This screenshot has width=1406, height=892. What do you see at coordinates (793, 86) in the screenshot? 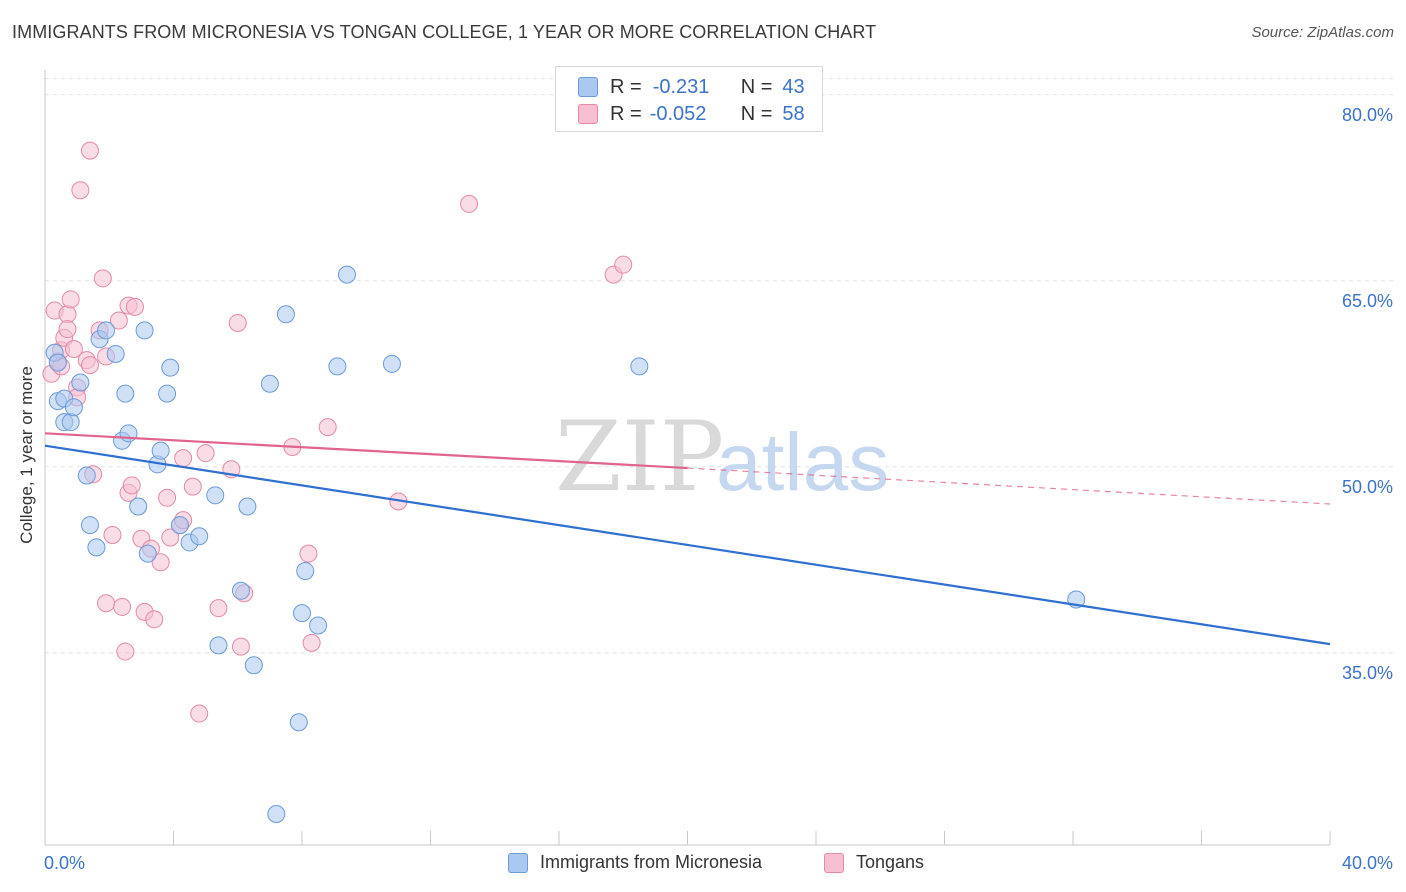
I see `n-value-micronesia: 43` at bounding box center [793, 86].